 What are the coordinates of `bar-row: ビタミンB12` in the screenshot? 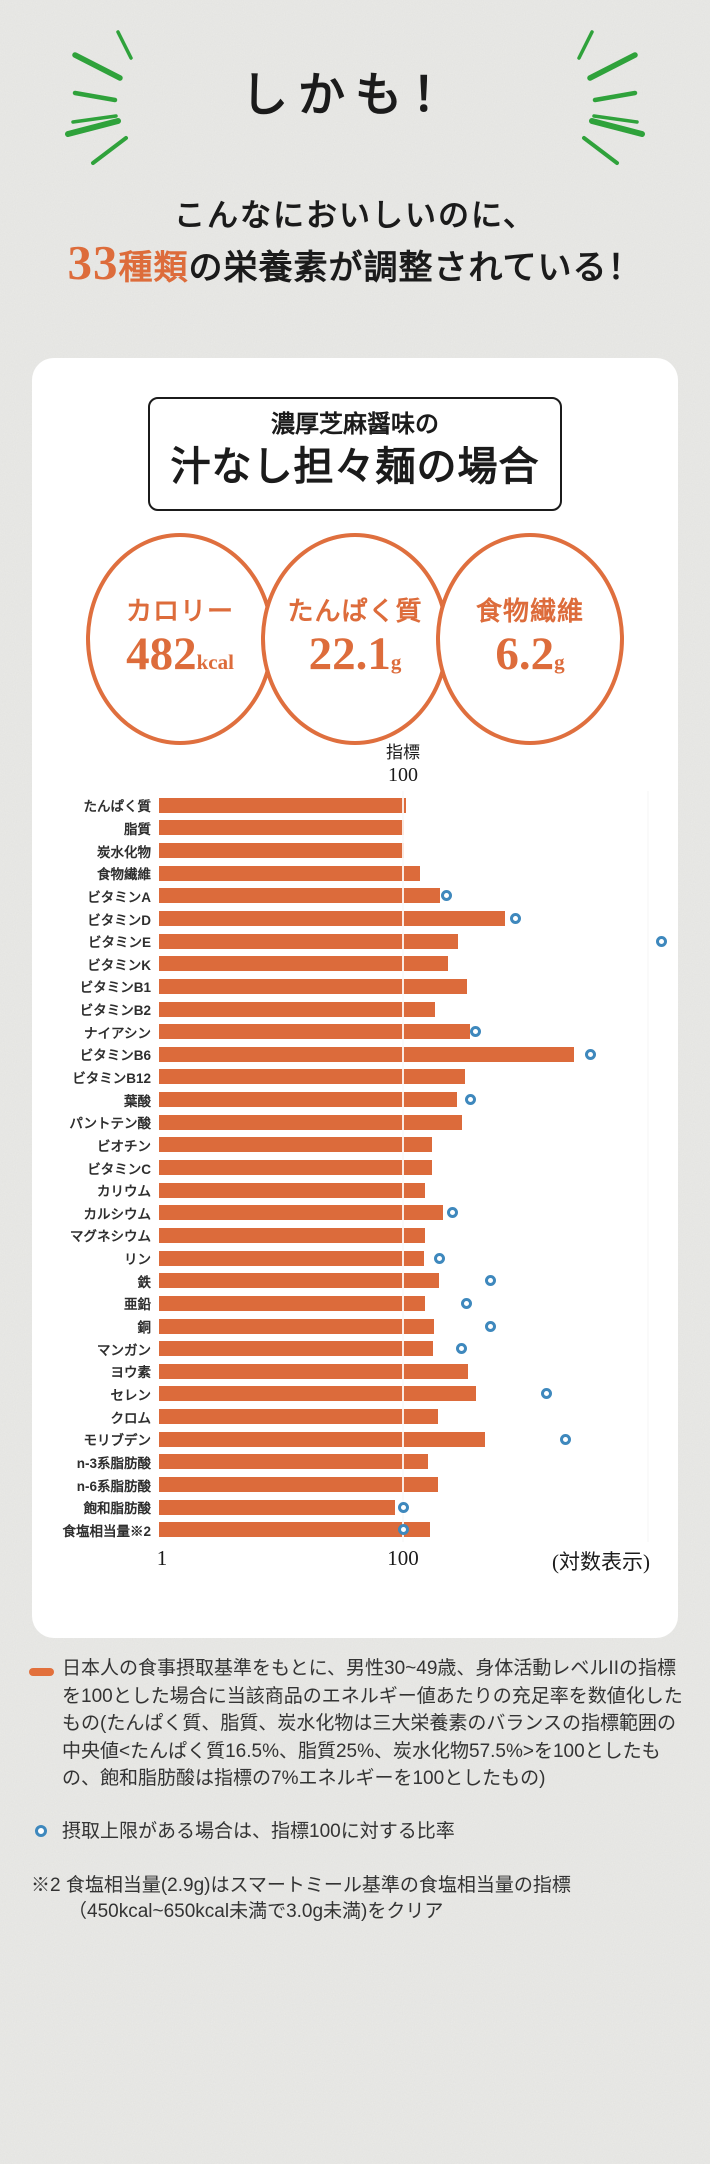 It's located at (355, 1077).